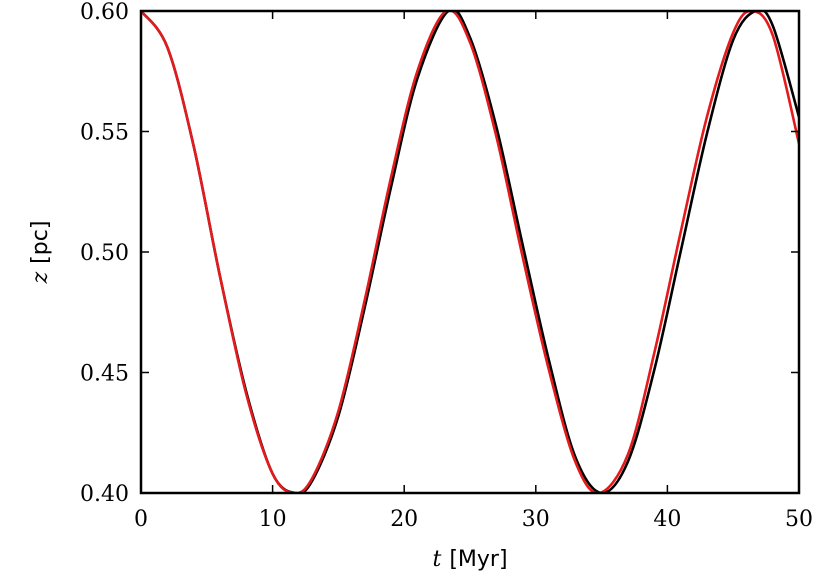  I want to click on y-axis-label-var: z, so click(40, 277).